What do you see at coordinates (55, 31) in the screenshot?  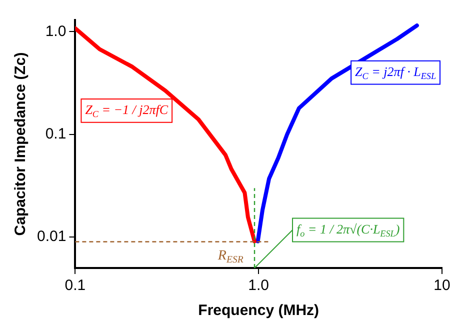 I see `y-tick-label: 1.0` at bounding box center [55, 31].